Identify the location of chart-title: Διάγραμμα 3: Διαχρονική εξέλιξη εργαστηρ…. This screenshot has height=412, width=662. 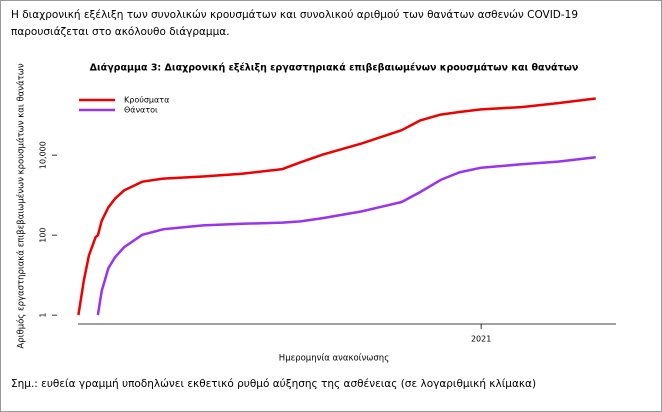
(334, 68).